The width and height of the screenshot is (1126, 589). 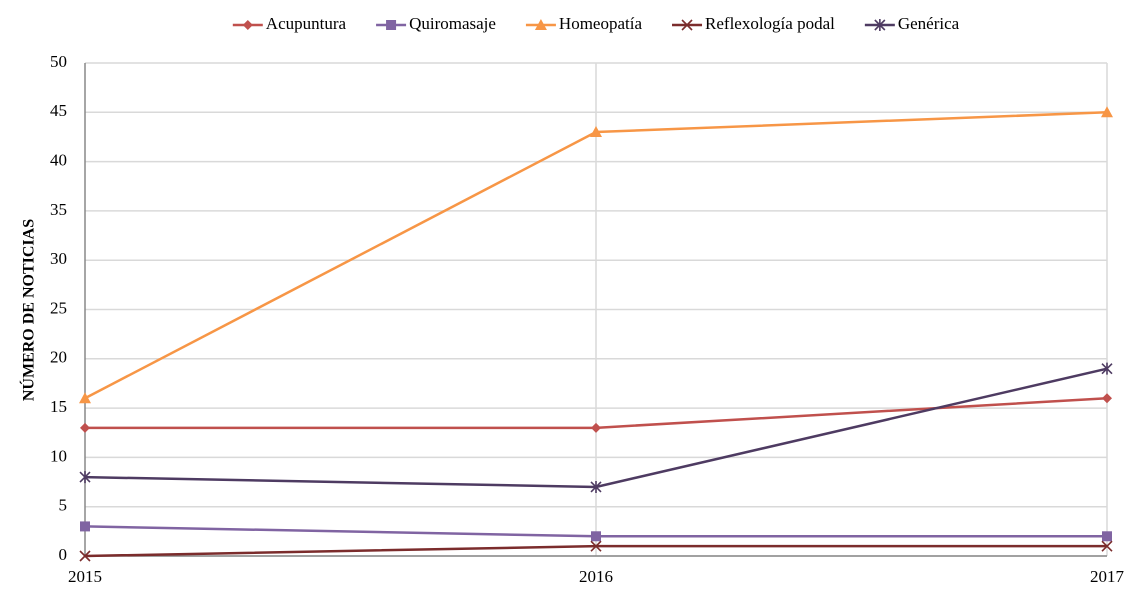 I want to click on legend-label: Homeopatía, so click(x=601, y=23).